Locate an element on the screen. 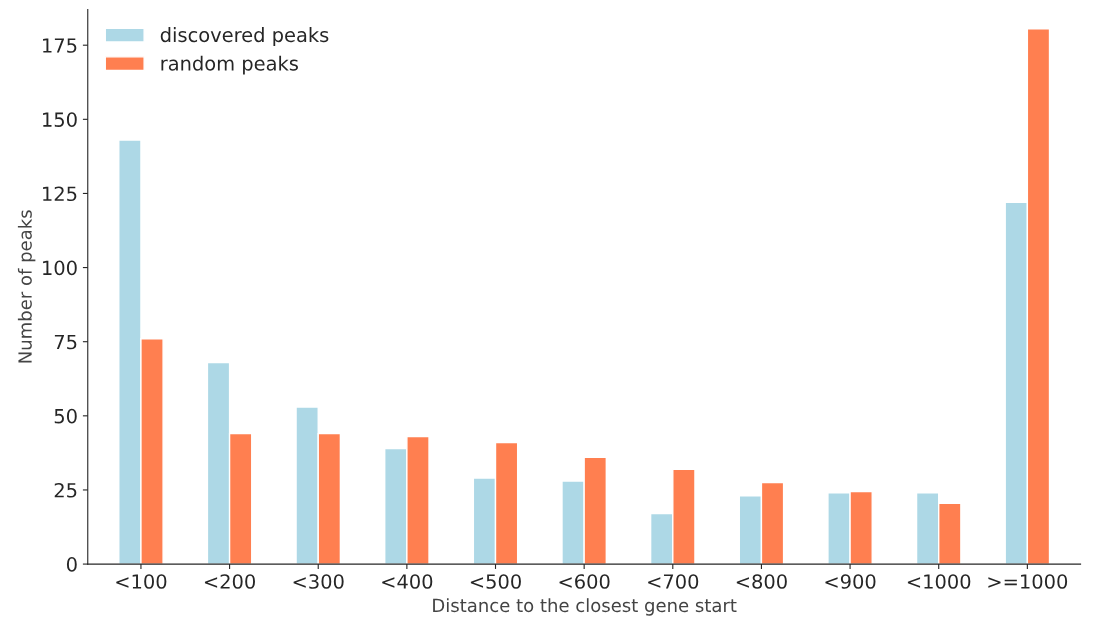 This screenshot has width=1097, height=641. y-tick-label: 150 is located at coordinates (60, 119).